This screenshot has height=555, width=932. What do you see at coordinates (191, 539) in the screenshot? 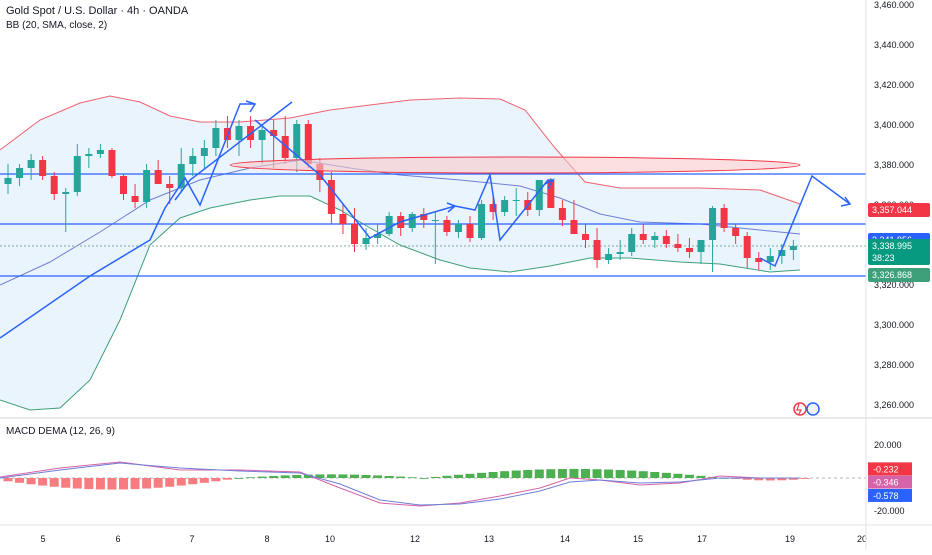
I see `time-tick-label: 7` at bounding box center [191, 539].